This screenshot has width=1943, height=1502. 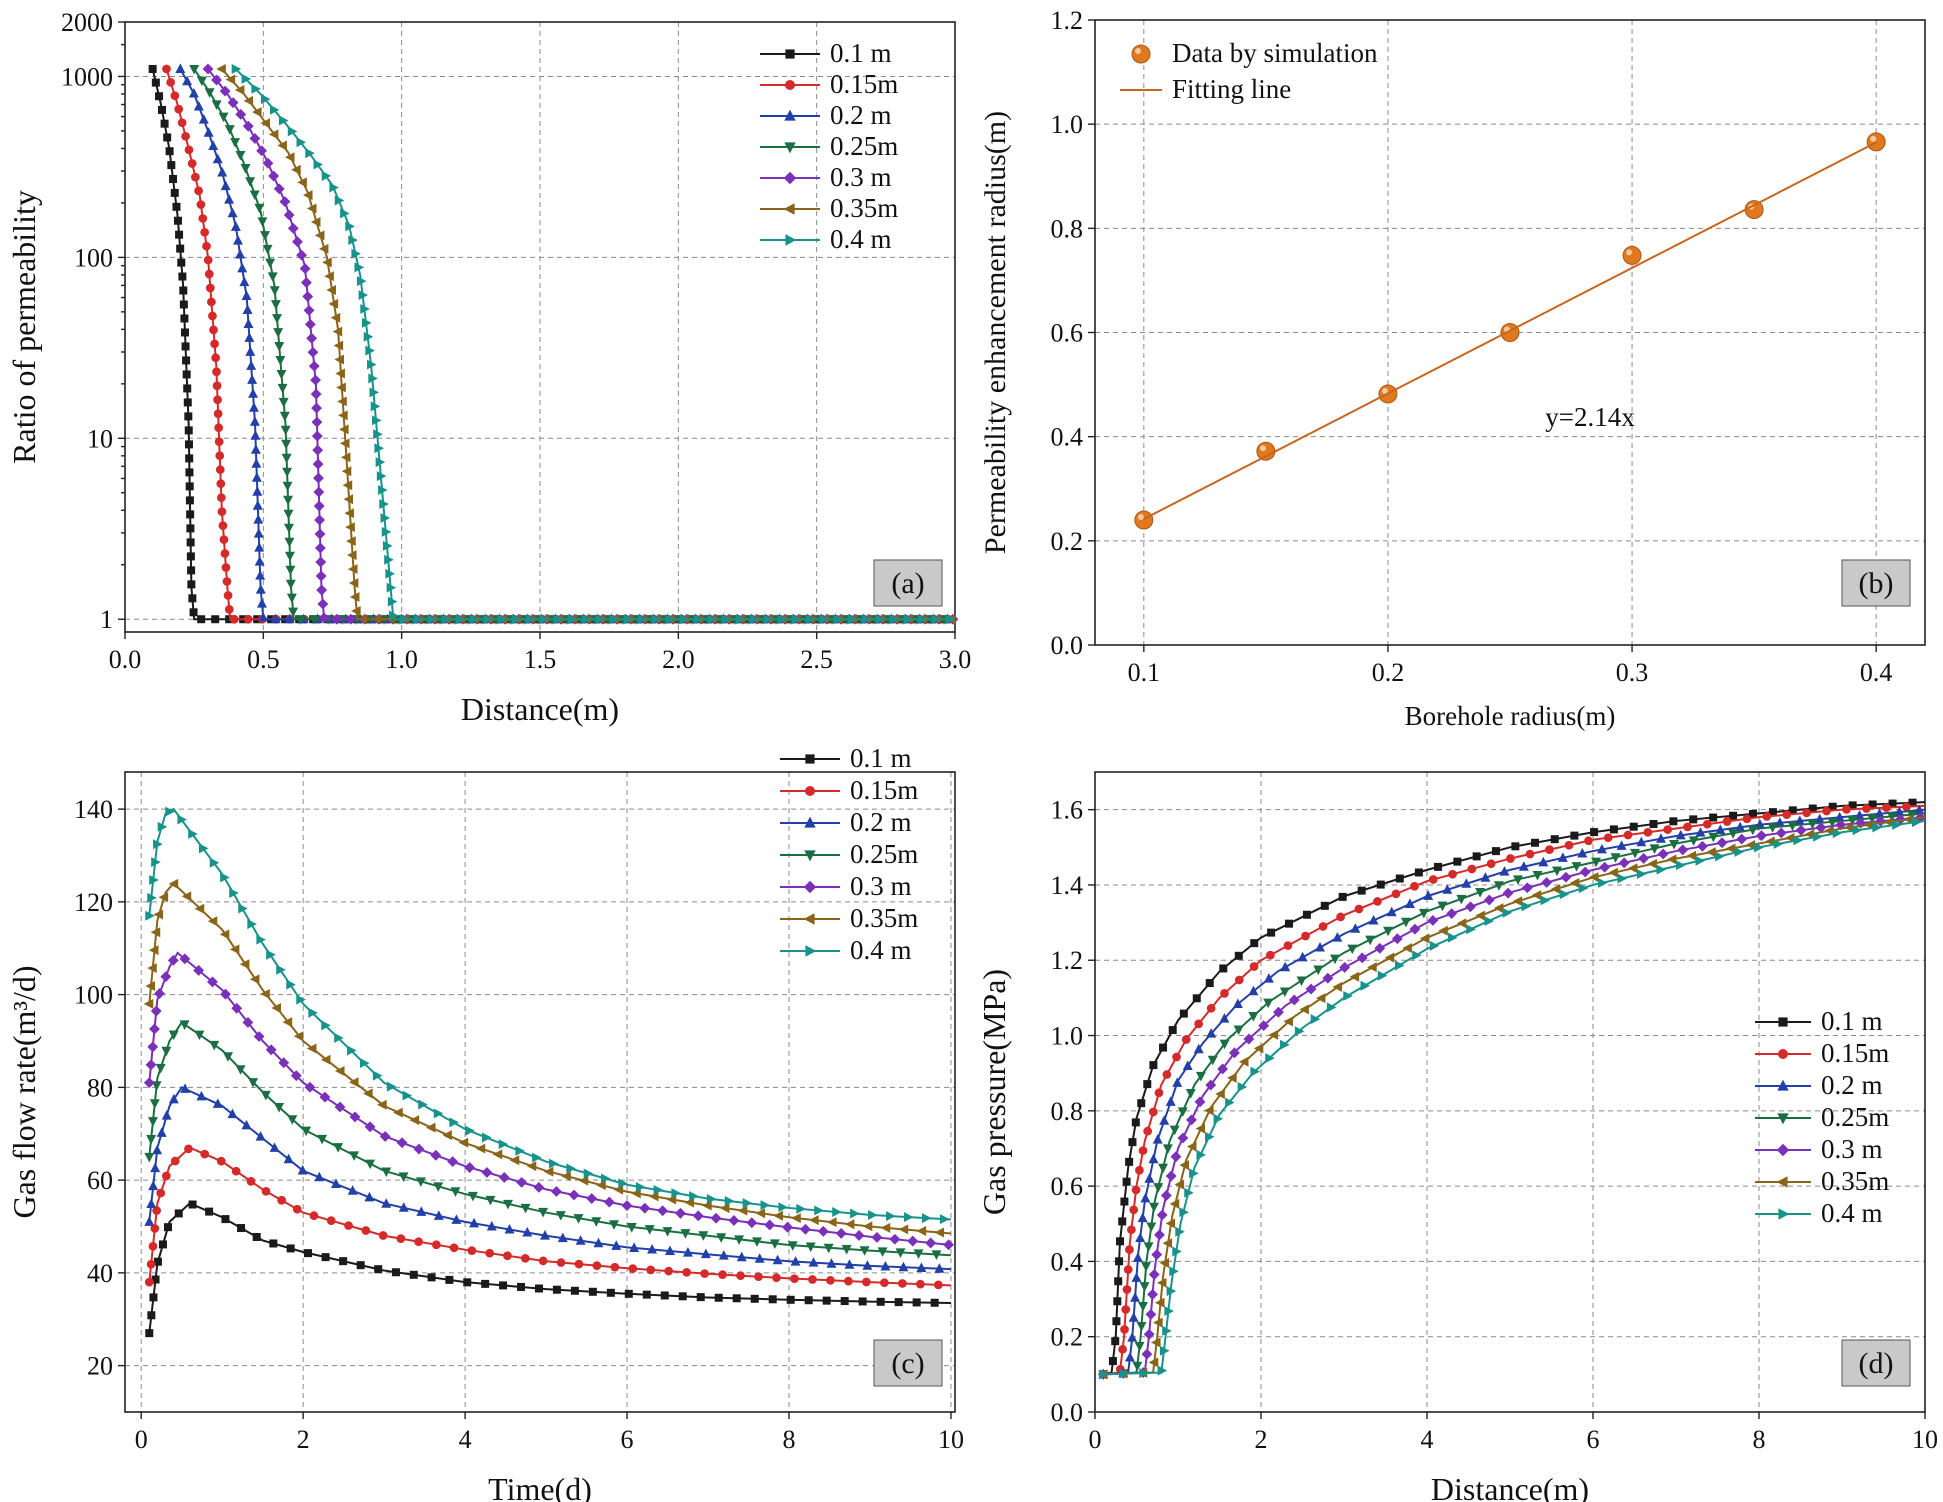 I want to click on y-tick-label: 20, so click(x=100, y=1366).